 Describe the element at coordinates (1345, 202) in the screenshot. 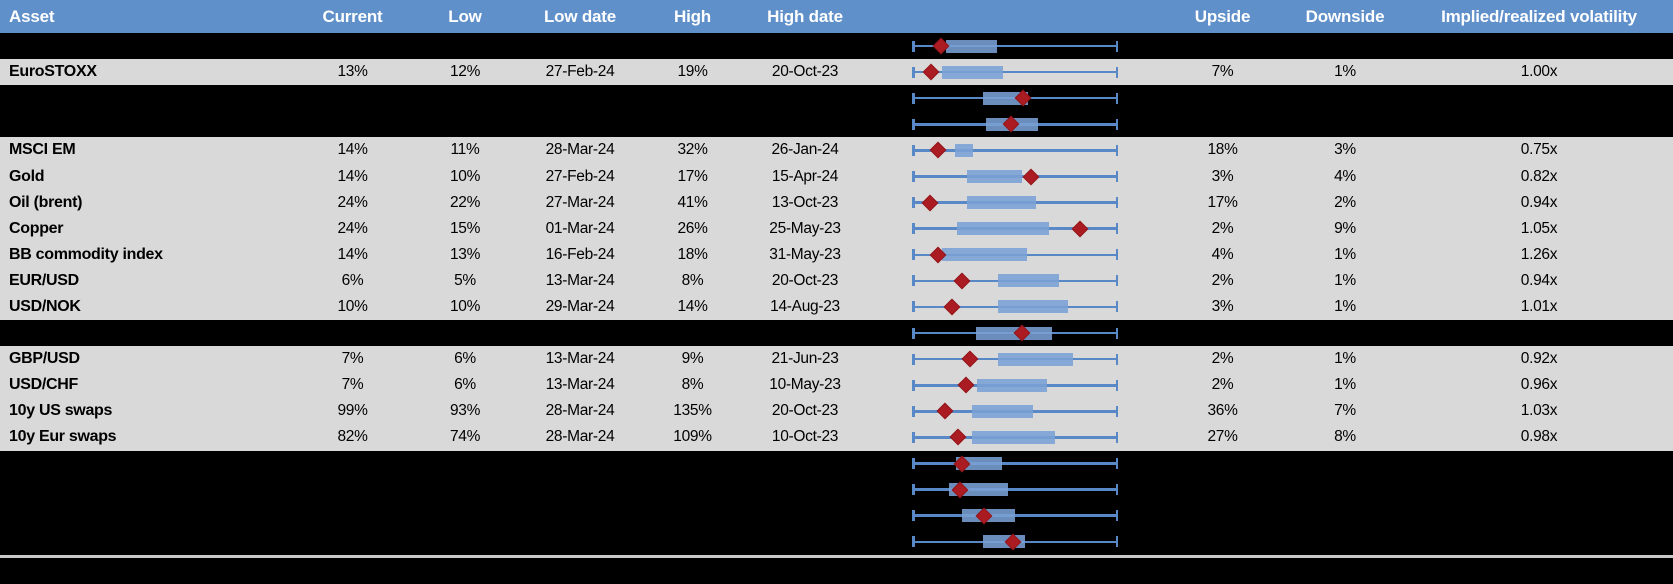

I see `cell-downside: 2%` at that location.